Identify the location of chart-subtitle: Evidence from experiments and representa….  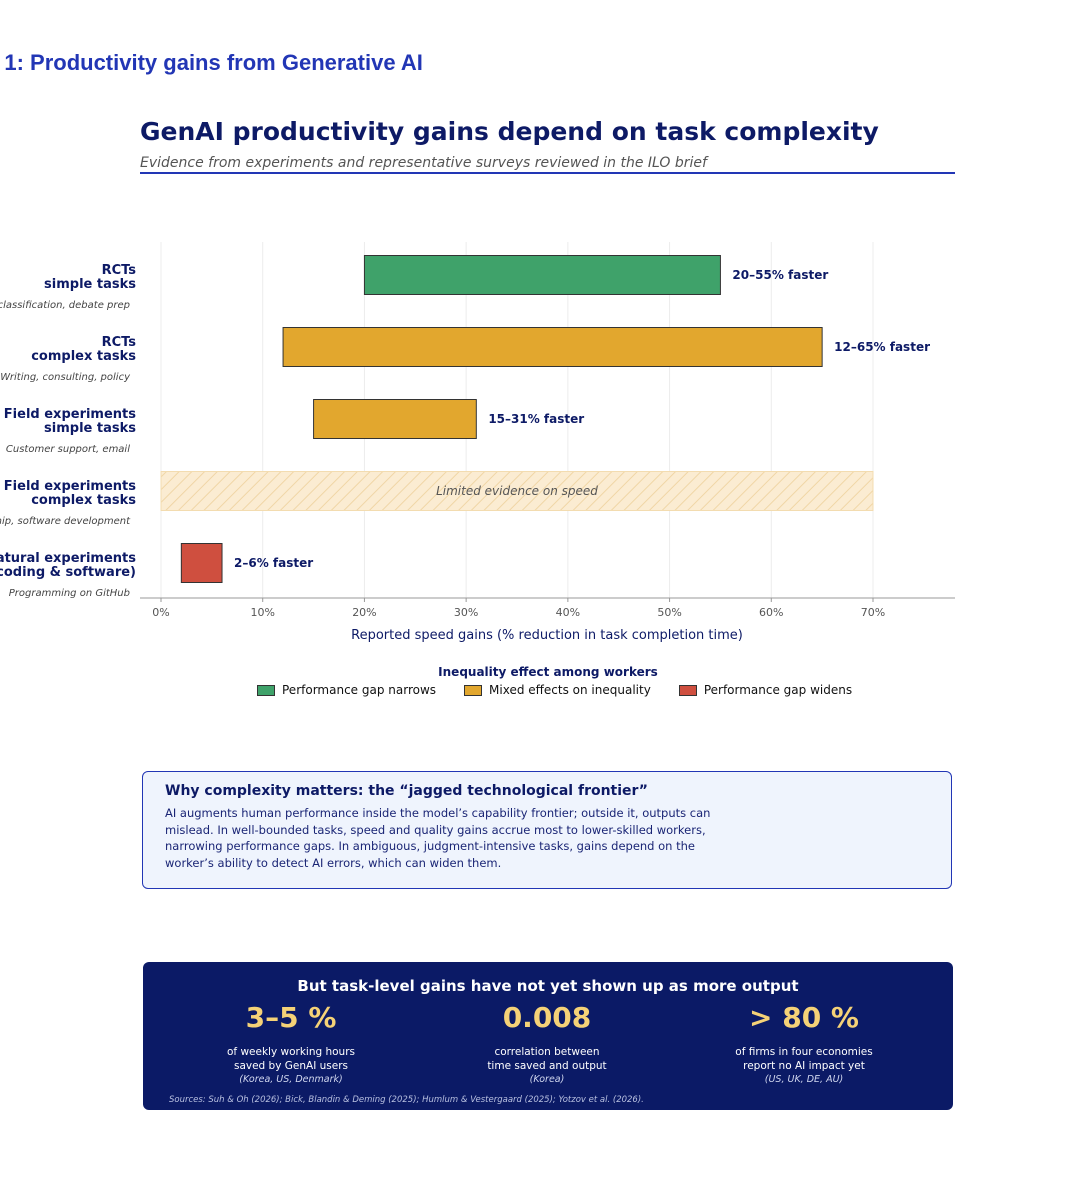
(423, 163).